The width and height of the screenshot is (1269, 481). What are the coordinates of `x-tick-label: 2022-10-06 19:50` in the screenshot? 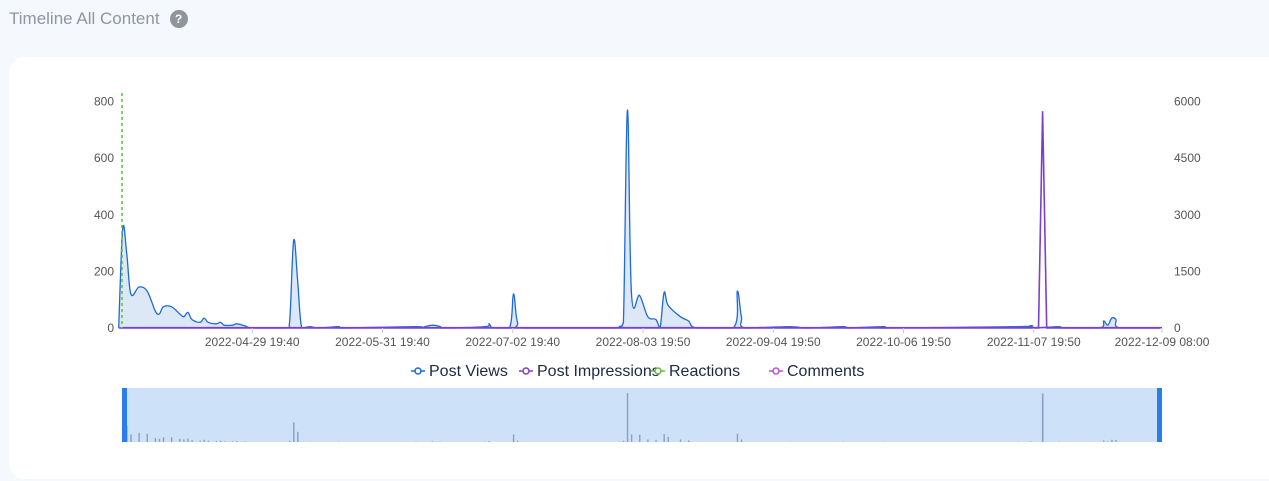 It's located at (903, 342).